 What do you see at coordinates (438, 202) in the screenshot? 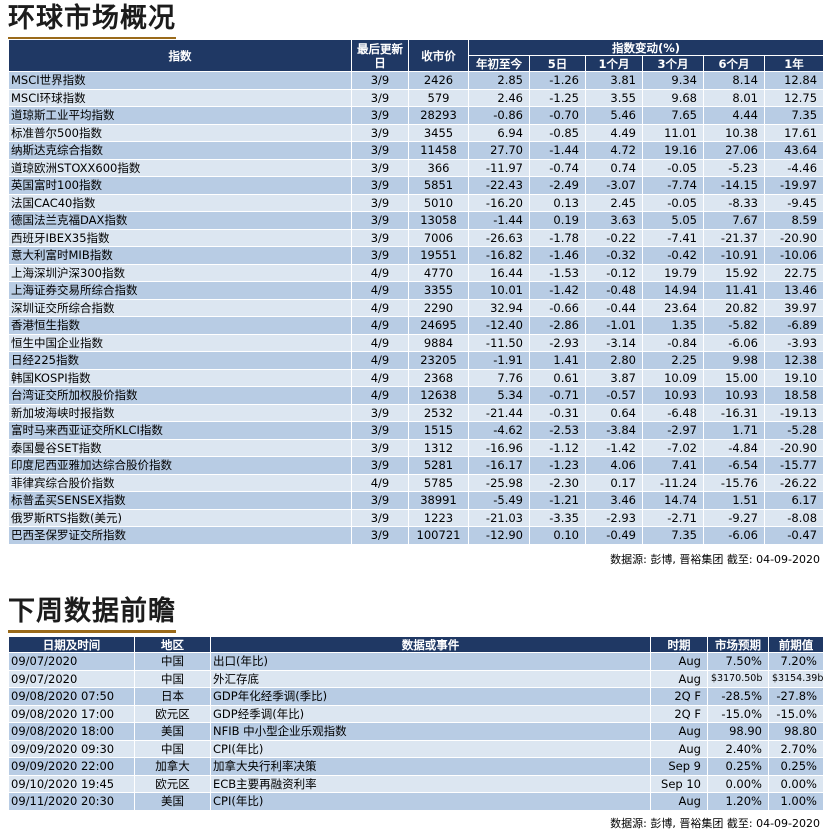
I see `close-price-cell: 5010` at bounding box center [438, 202].